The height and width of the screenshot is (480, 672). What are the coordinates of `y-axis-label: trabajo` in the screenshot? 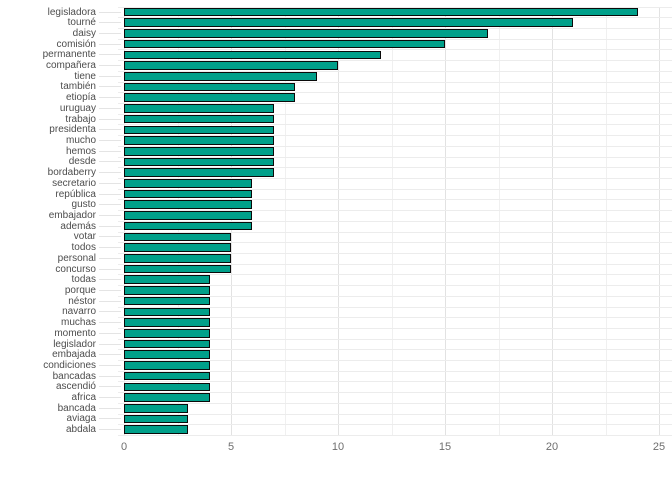 It's located at (80, 119).